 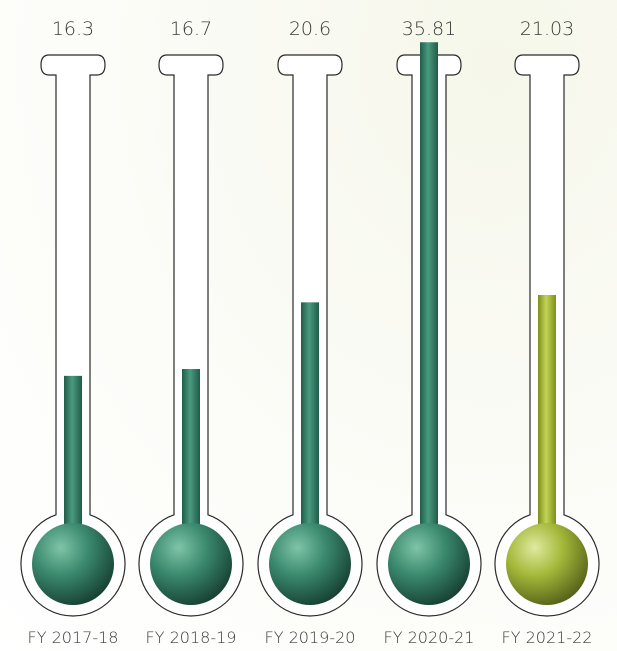 What do you see at coordinates (310, 29) in the screenshot?
I see `data-label-3: 20.6` at bounding box center [310, 29].